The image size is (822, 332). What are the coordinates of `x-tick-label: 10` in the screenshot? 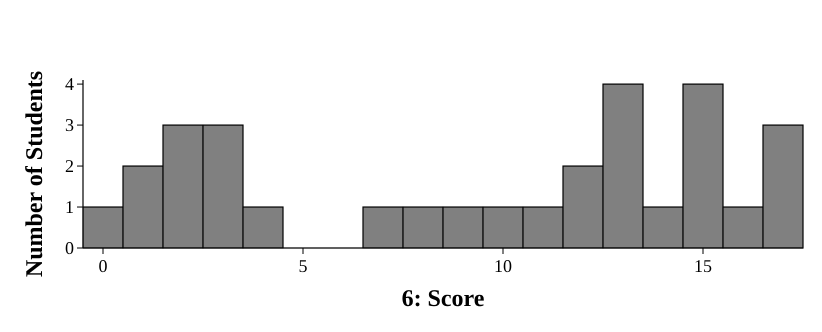 It's located at (503, 266).